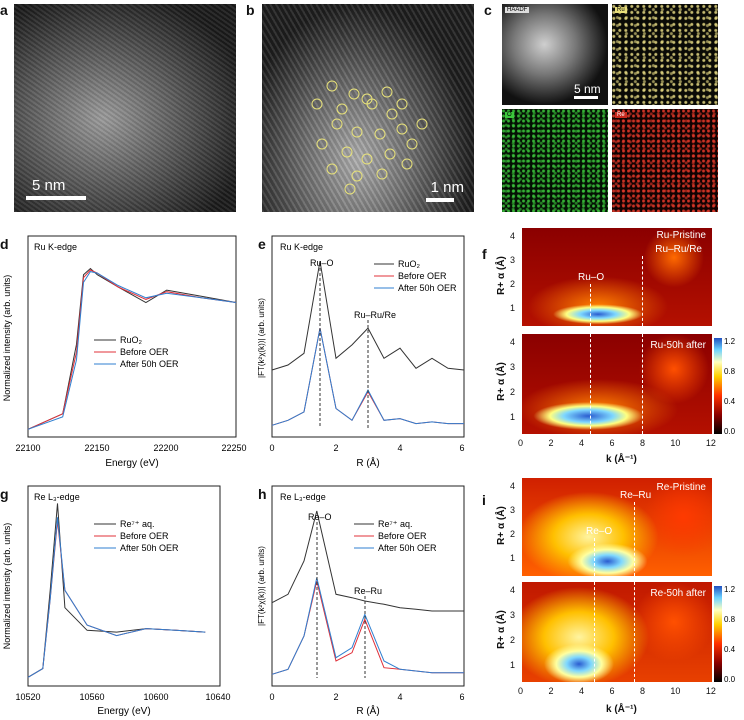 The width and height of the screenshot is (744, 720). Describe the element at coordinates (335, 697) in the screenshot. I see `xtick-h-1: 2` at that location.